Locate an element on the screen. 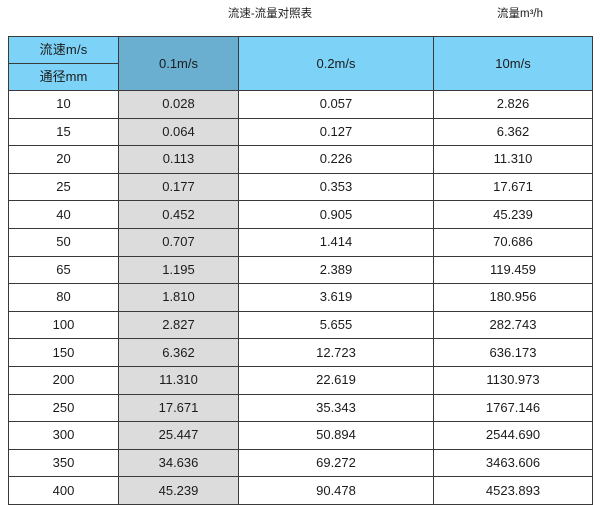 The height and width of the screenshot is (505, 600). cell-flow-0-1: 1.810 is located at coordinates (178, 297).